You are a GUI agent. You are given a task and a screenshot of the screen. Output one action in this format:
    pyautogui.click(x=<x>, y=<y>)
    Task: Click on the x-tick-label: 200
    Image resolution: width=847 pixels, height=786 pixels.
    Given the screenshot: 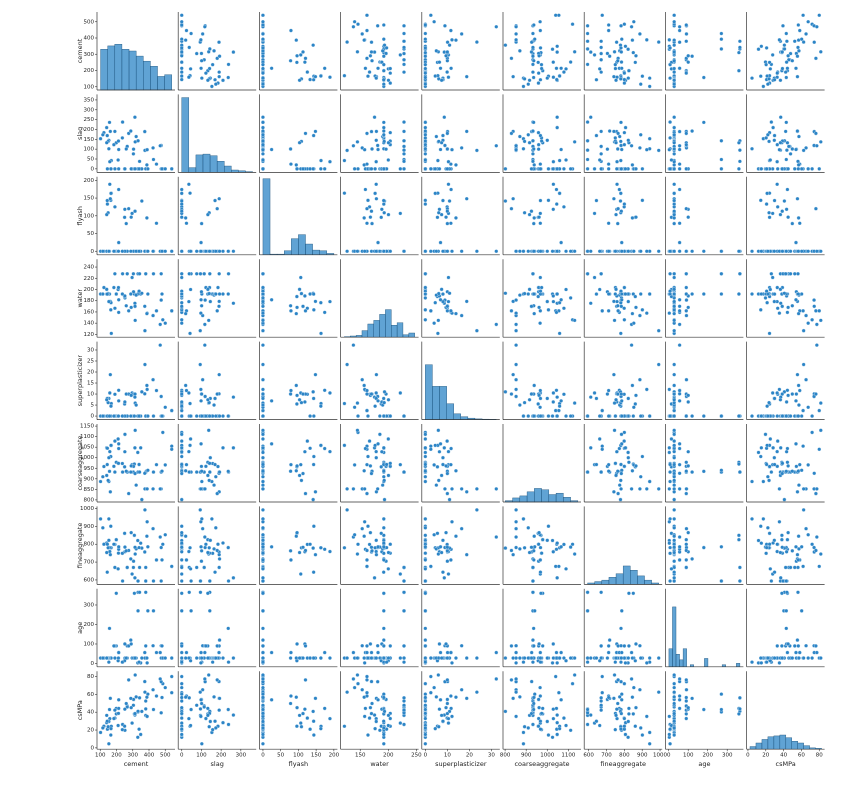 What is the action you would take?
    pyautogui.click(x=116, y=756)
    